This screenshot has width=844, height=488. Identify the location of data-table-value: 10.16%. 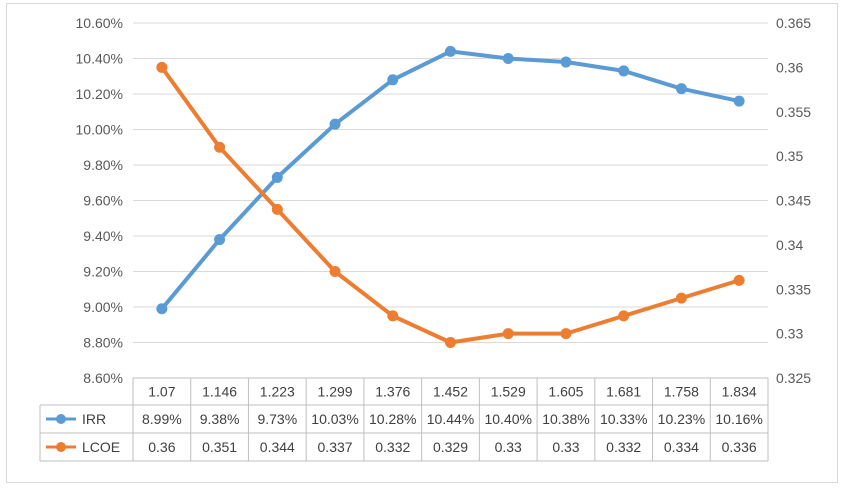
(738, 419).